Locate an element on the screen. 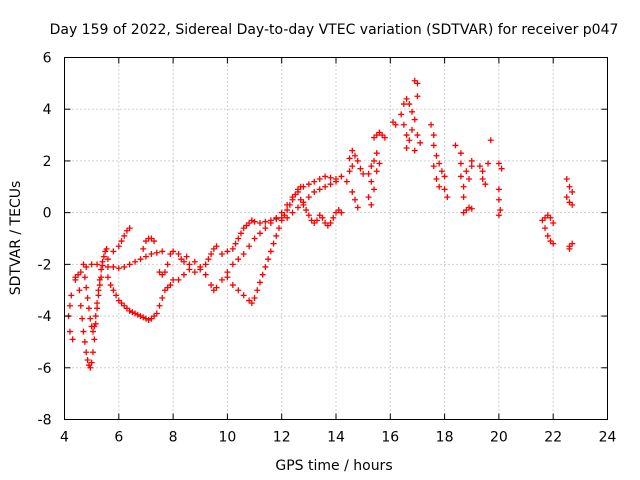  x-axis-label: GPS time / hours is located at coordinates (333, 466).